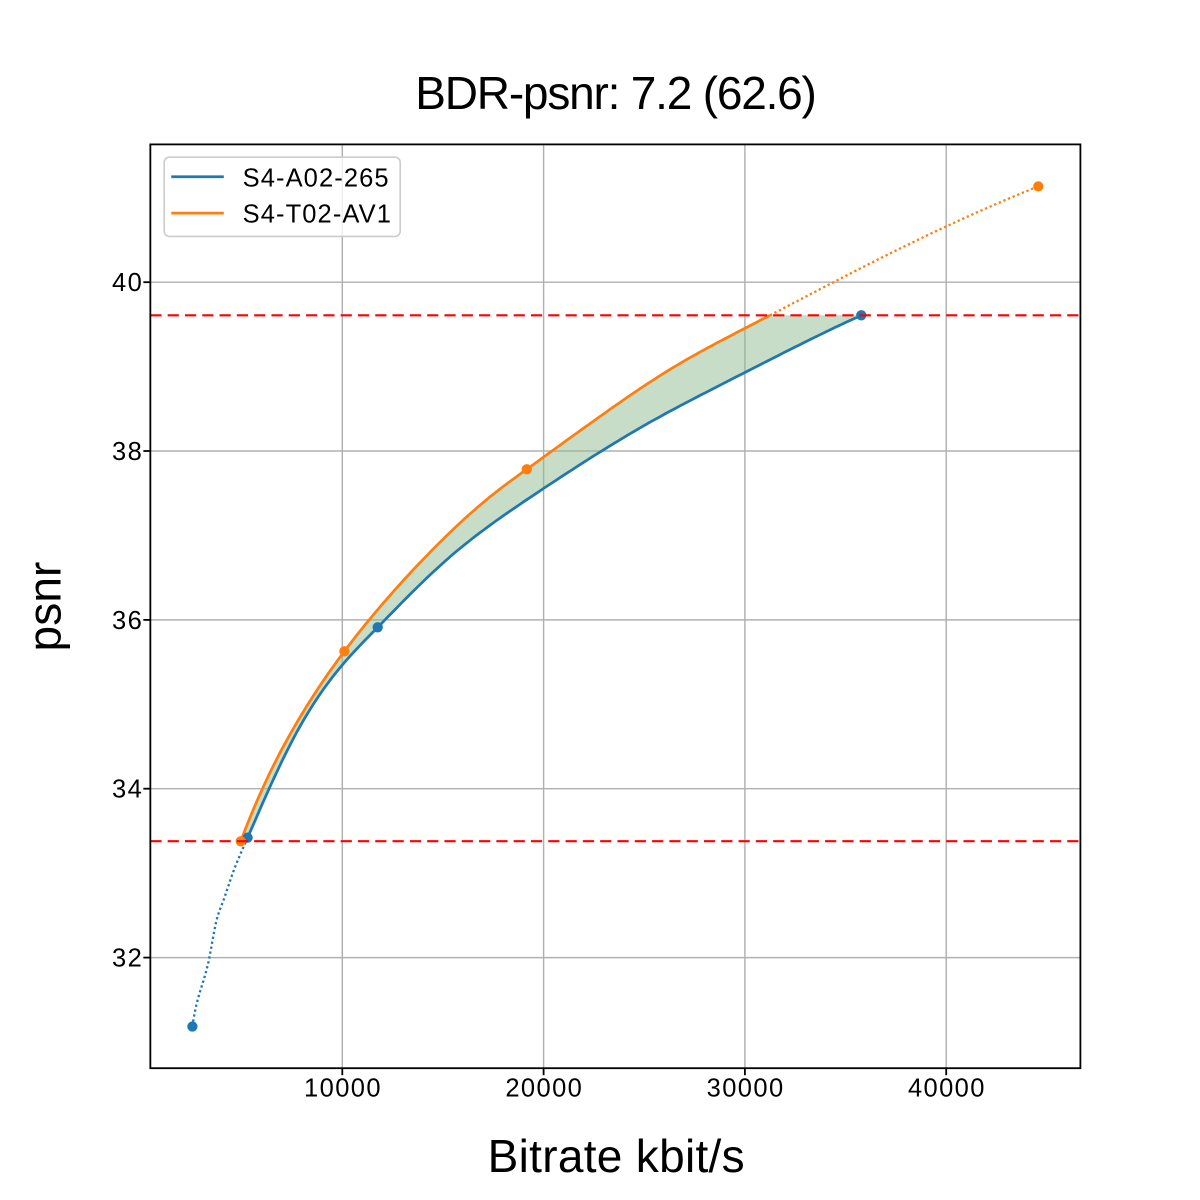 This screenshot has width=1200, height=1200. Describe the element at coordinates (343, 1089) in the screenshot. I see `svg-text: 10000` at that location.